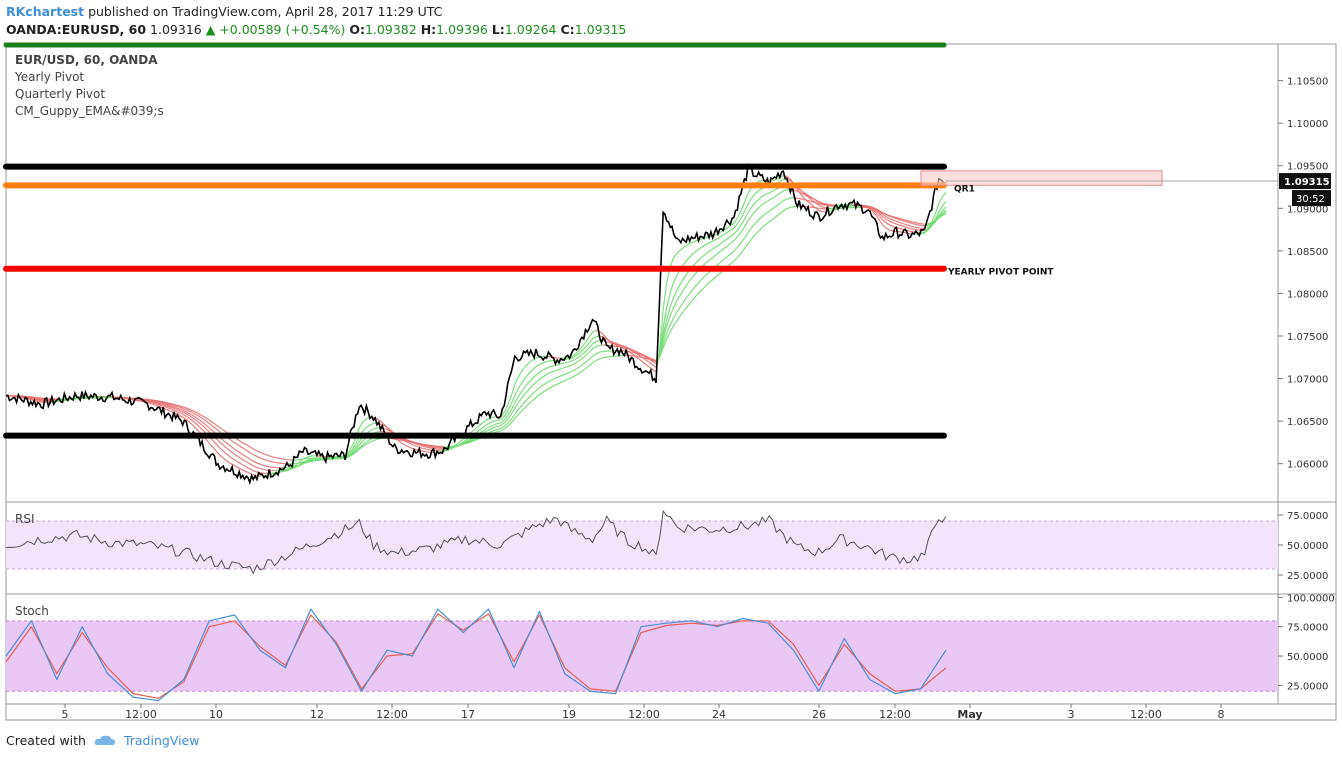  I want to click on price-tick-label: 1.08500, so click(1307, 252).